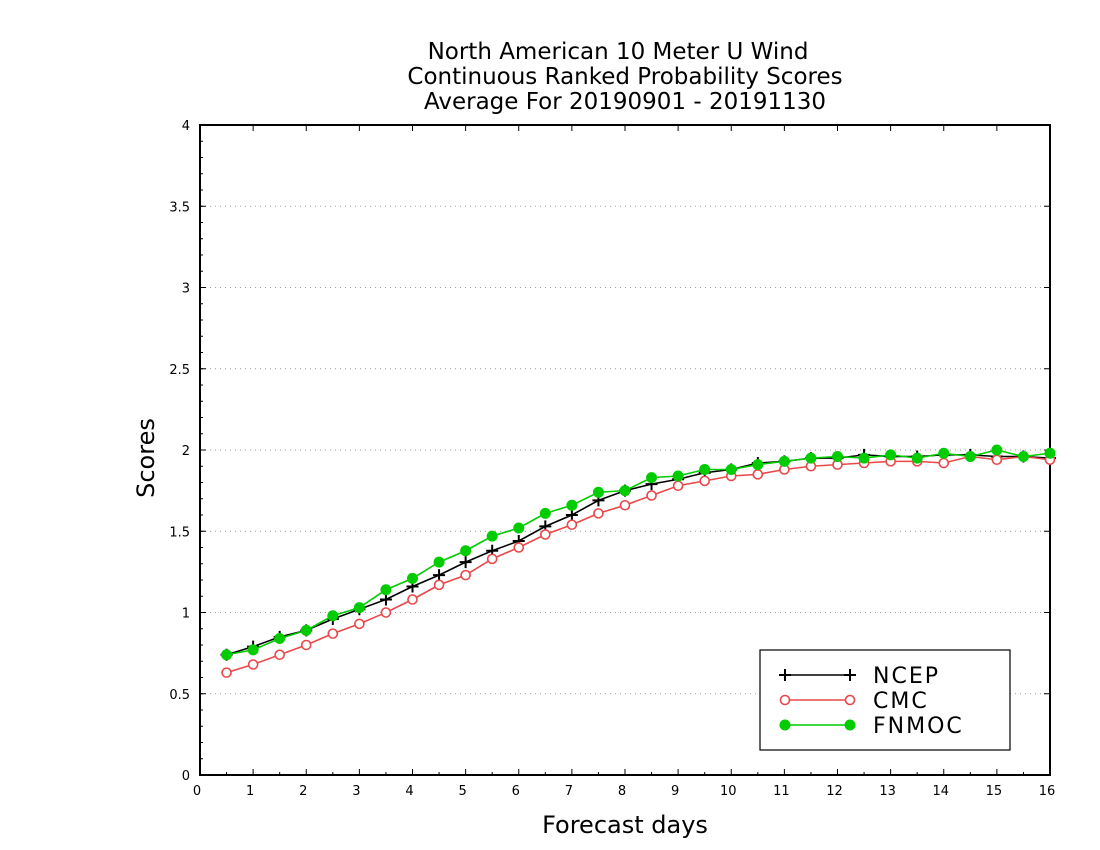 The width and height of the screenshot is (1100, 850). Describe the element at coordinates (850, 675) in the screenshot. I see `legend-marker-right-ncep` at that location.